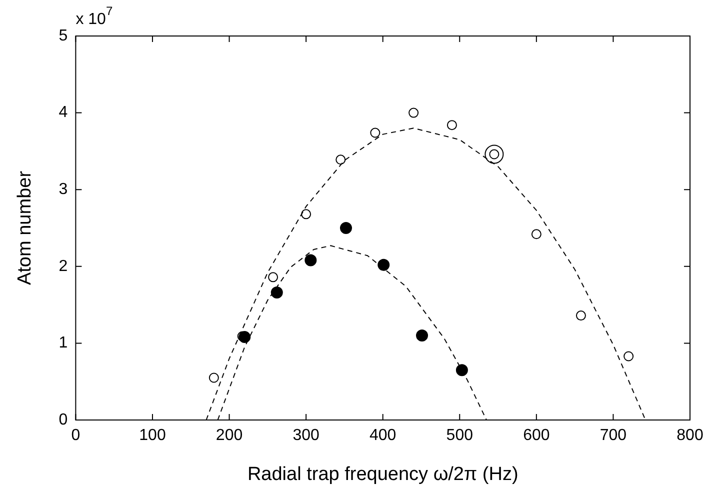 The width and height of the screenshot is (712, 496). Describe the element at coordinates (613, 435) in the screenshot. I see `x-tick-label: 700` at that location.